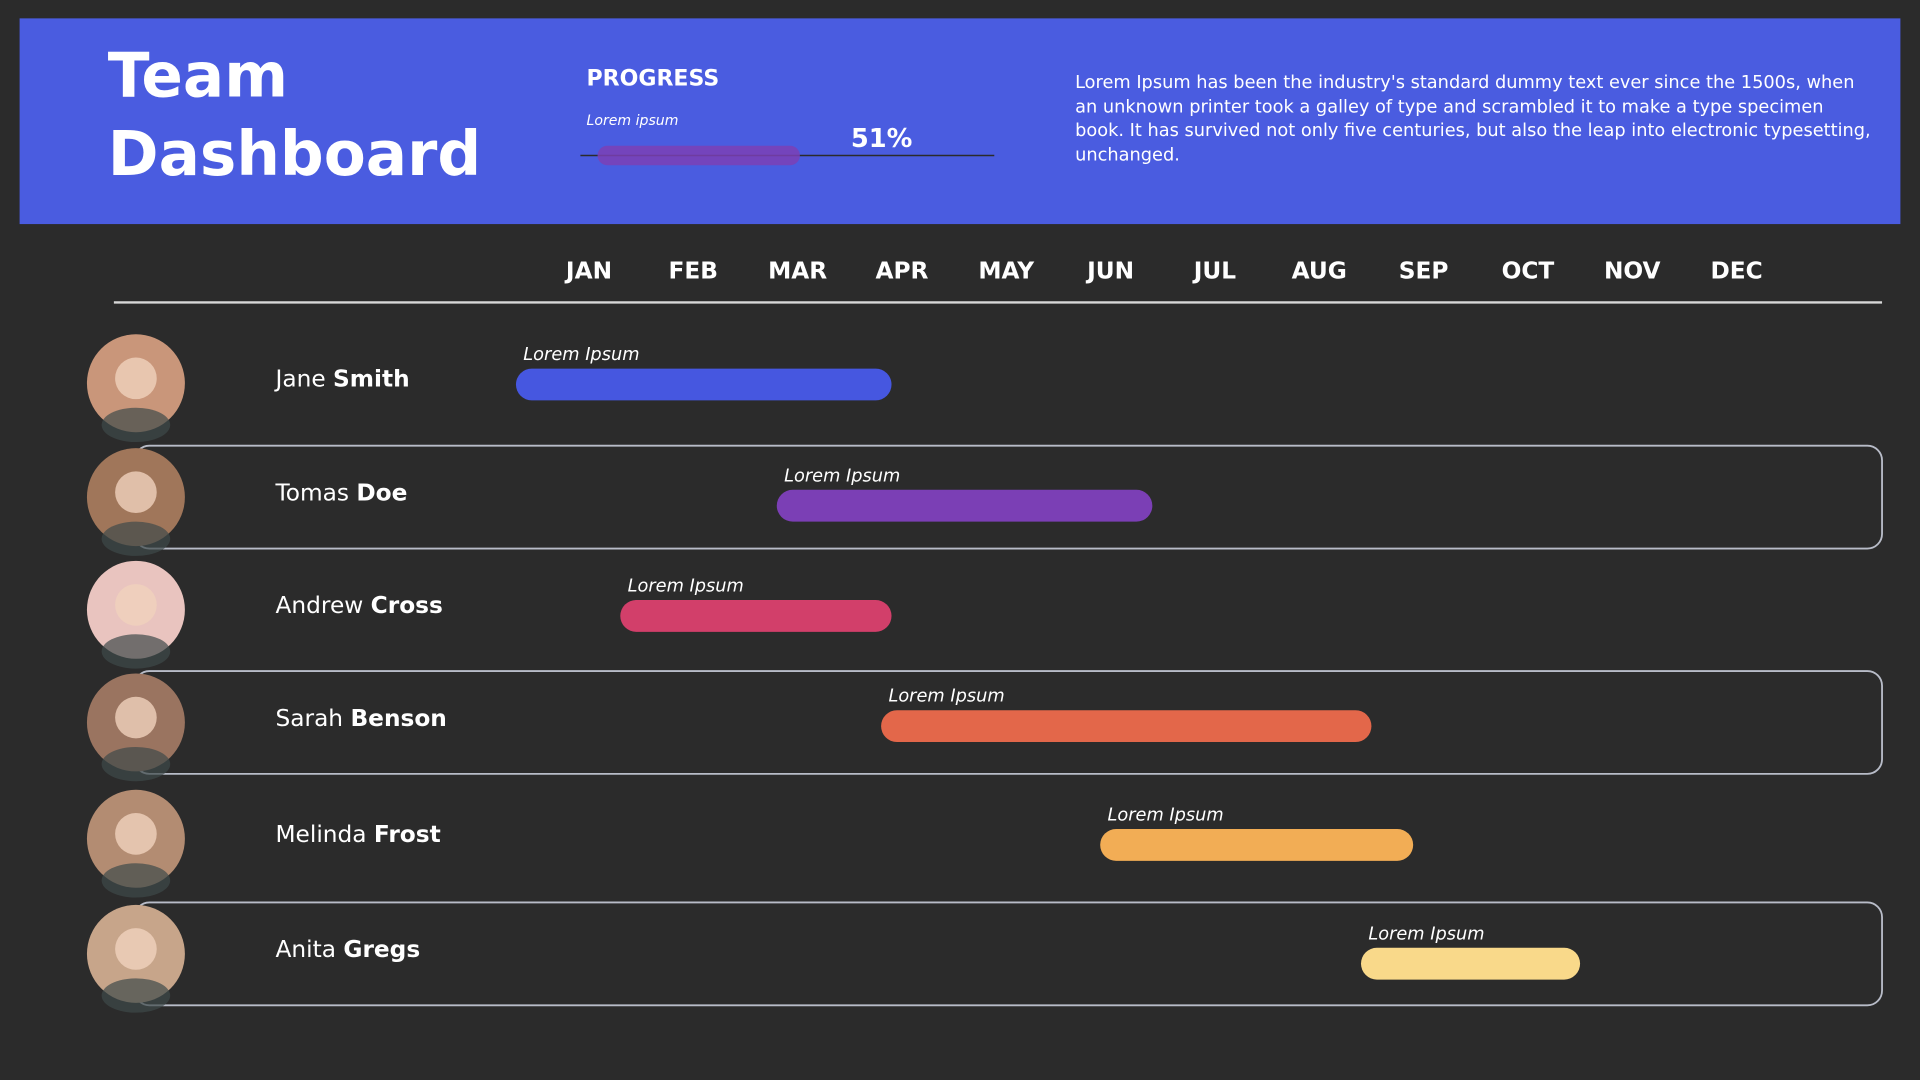 The height and width of the screenshot is (1080, 1920). I want to click on last-name: Cross, so click(407, 605).